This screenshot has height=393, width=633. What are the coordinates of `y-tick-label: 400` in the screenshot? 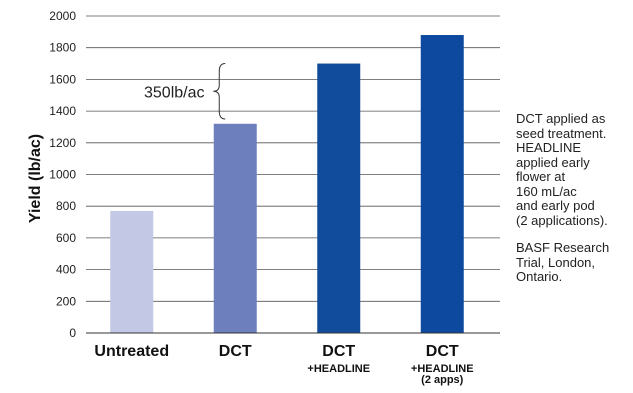 It's located at (66, 270).